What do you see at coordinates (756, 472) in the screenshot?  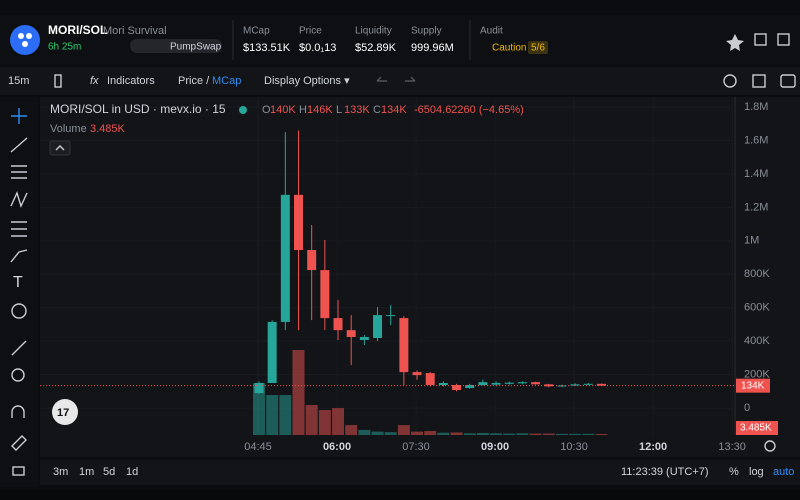 I see `log-toggle: log` at bounding box center [756, 472].